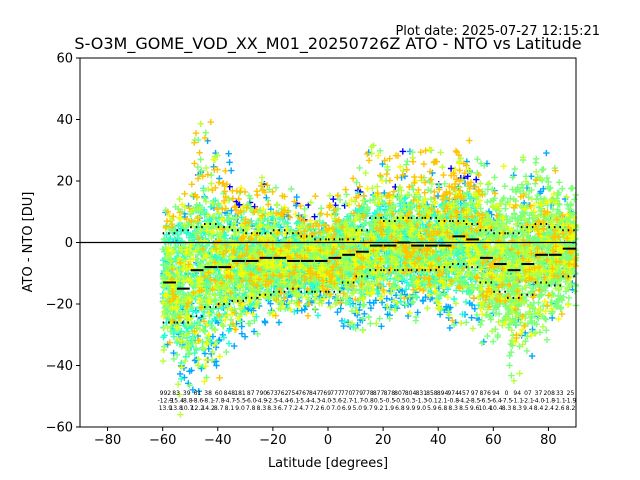 This screenshot has width=640, height=480. I want to click on bin-stat-label: -7.5, so click(507, 401).